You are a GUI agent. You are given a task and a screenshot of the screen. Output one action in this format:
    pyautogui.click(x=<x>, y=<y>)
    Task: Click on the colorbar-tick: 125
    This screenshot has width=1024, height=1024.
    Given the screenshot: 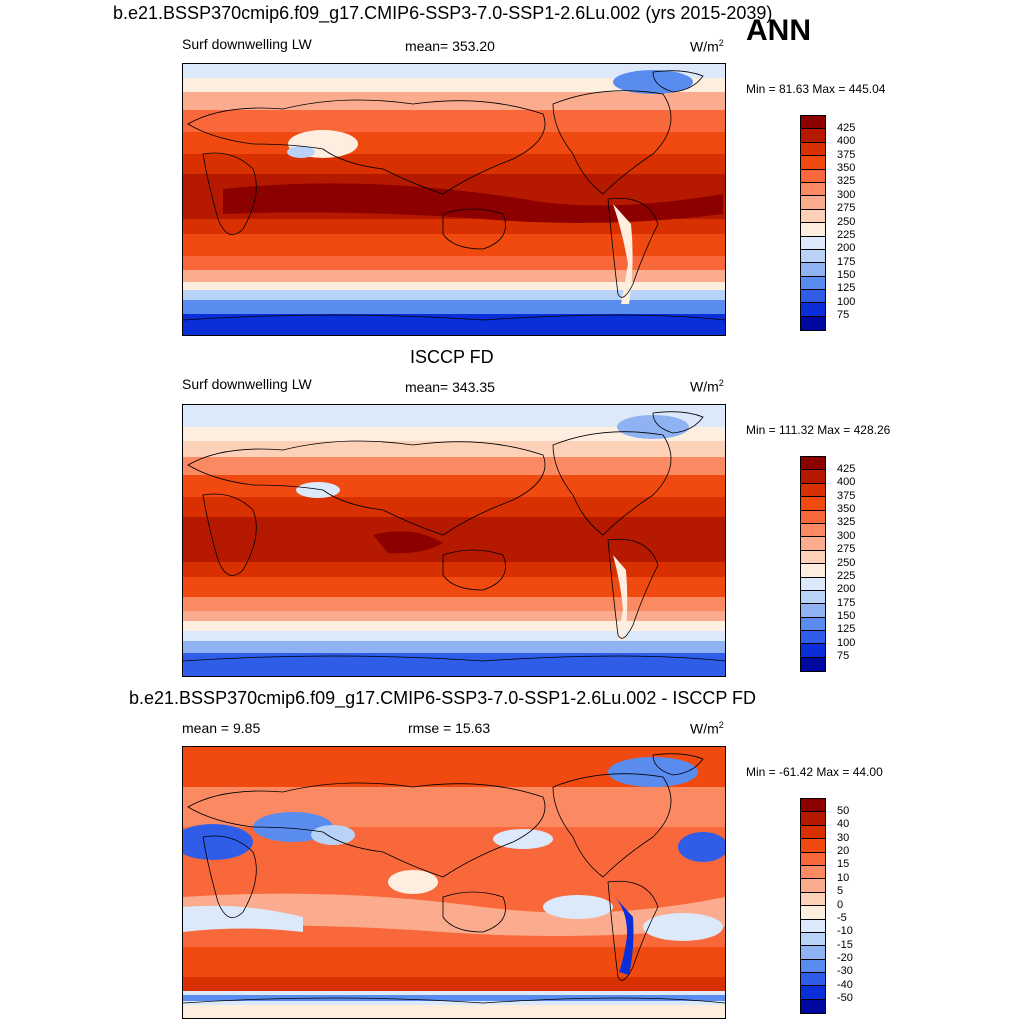 What is the action you would take?
    pyautogui.click(x=846, y=629)
    